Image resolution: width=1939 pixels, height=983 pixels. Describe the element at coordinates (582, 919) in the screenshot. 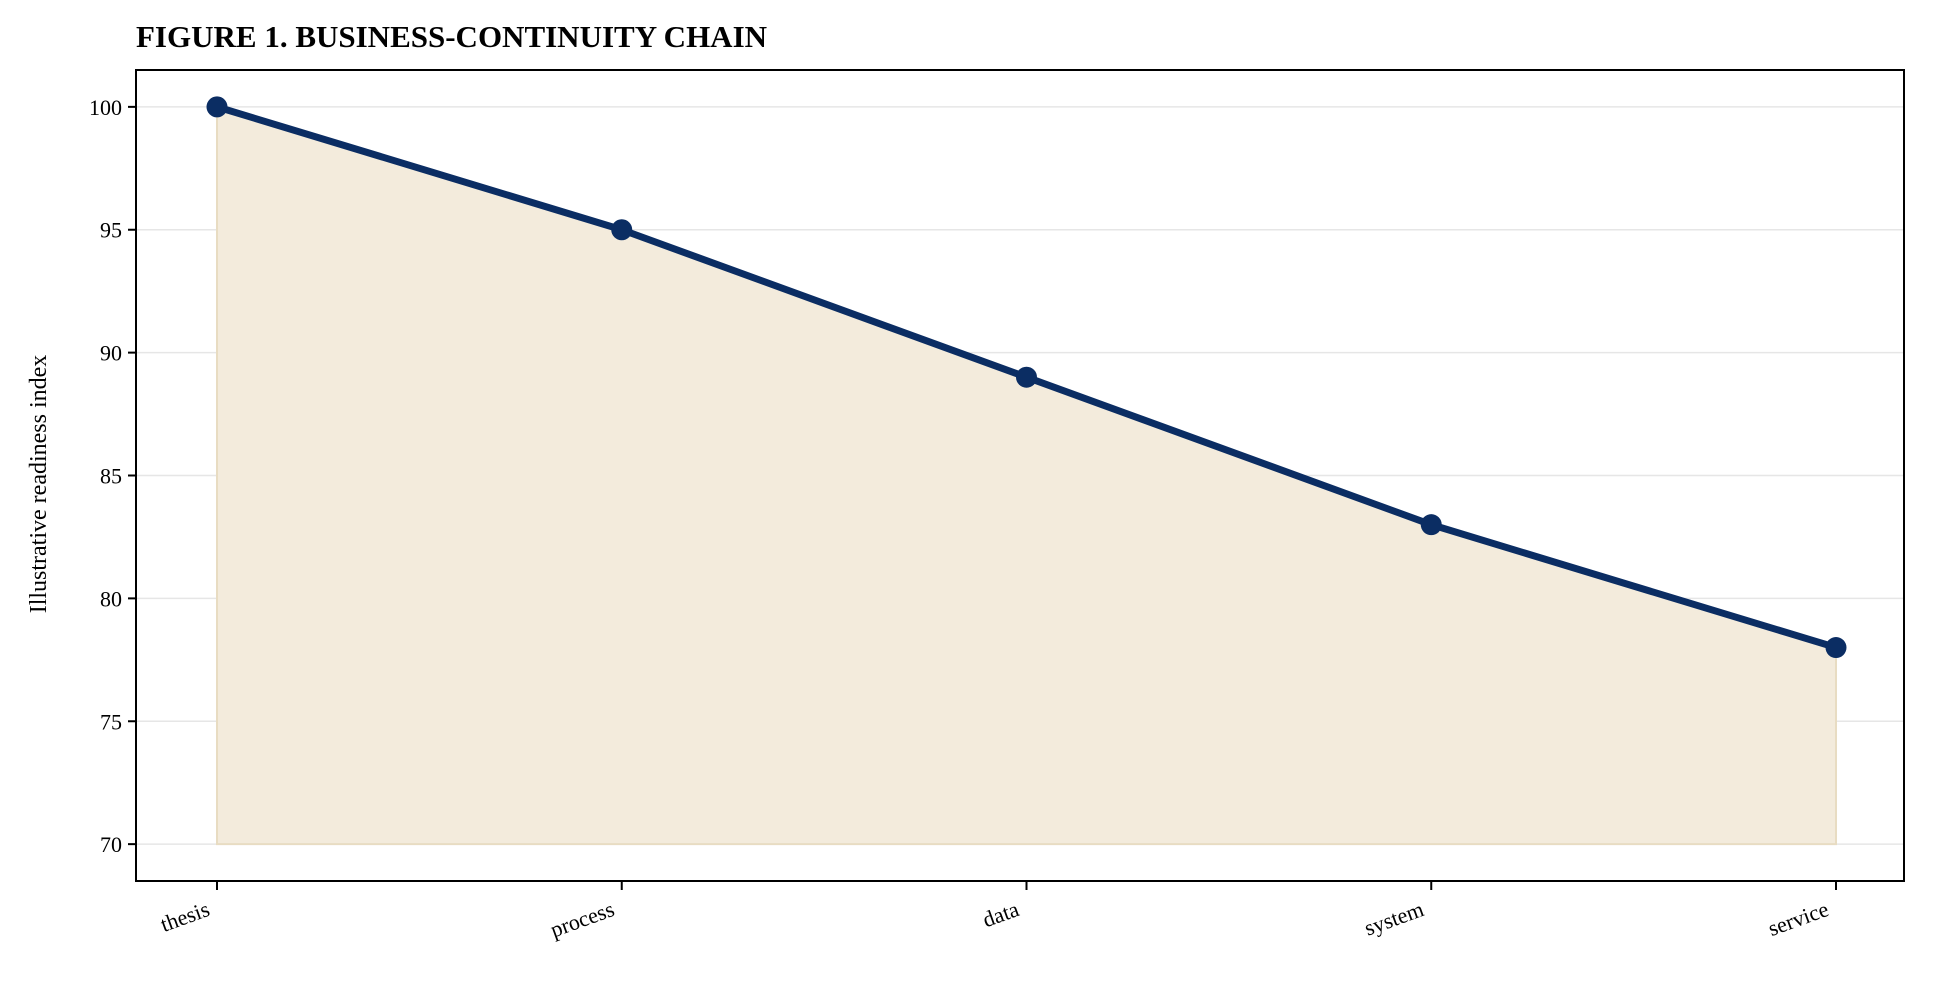

I see `x-tick-label-process: process` at that location.